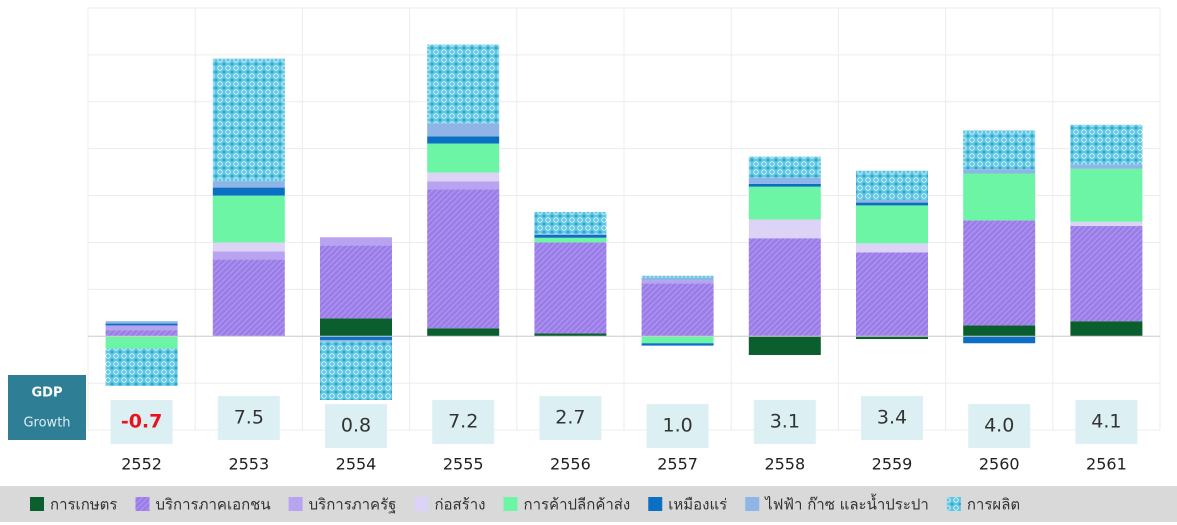 This screenshot has width=1177, height=525. What do you see at coordinates (46, 423) in the screenshot?
I see `gdp-subtitle: Growth` at bounding box center [46, 423].